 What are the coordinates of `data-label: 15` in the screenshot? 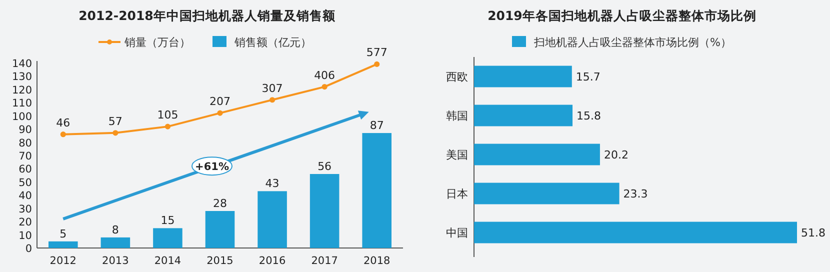 It's located at (167, 221).